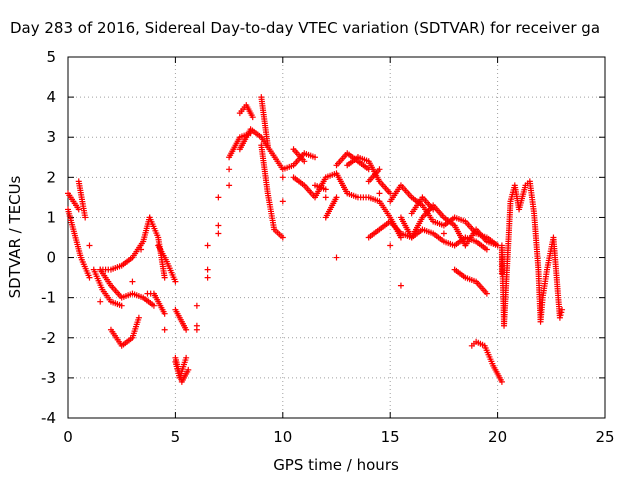  Describe the element at coordinates (48, 338) in the screenshot. I see `y-tick-label: -2` at that location.